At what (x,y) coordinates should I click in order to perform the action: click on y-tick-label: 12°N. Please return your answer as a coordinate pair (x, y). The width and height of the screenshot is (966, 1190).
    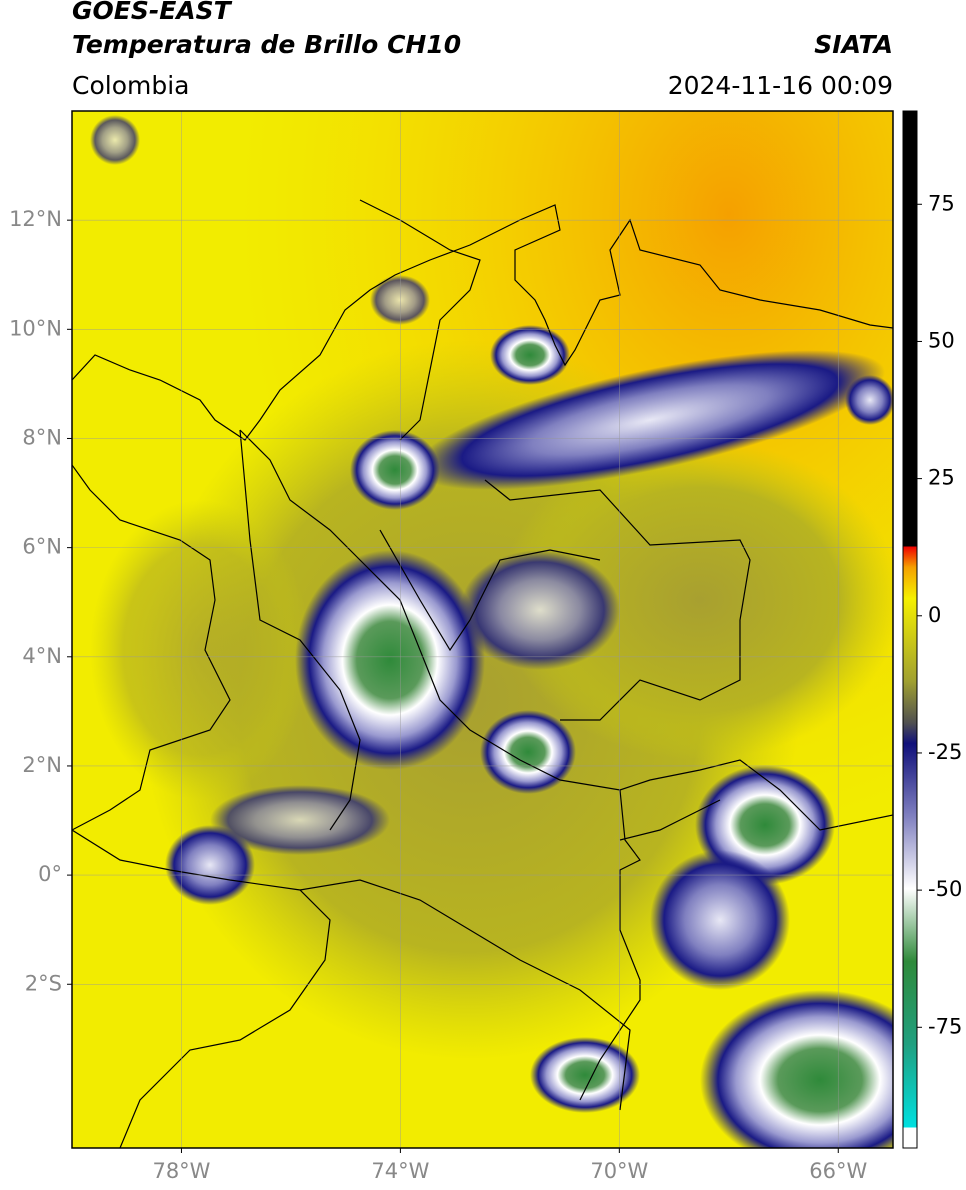
    Looking at the image, I should click on (35, 219).